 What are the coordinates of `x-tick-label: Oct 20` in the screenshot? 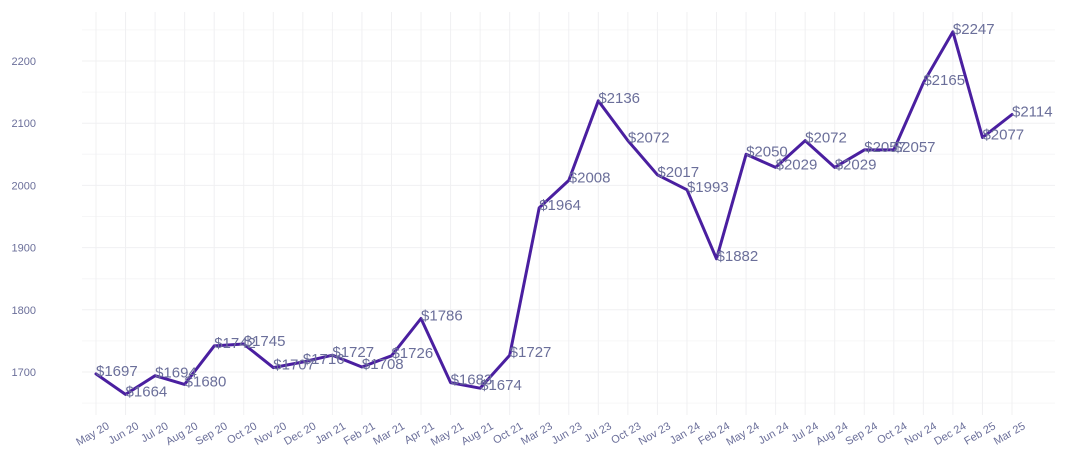 It's located at (242, 433).